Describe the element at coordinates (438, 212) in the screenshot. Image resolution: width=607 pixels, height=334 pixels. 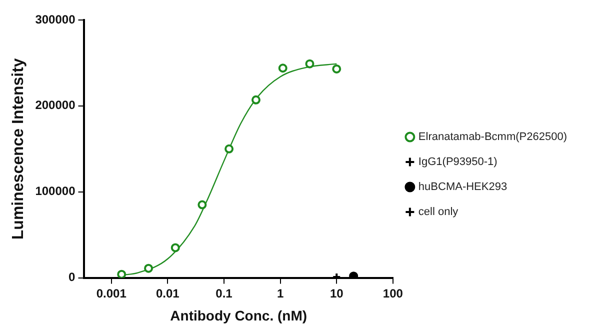
I see `legend-label: cell only` at that location.